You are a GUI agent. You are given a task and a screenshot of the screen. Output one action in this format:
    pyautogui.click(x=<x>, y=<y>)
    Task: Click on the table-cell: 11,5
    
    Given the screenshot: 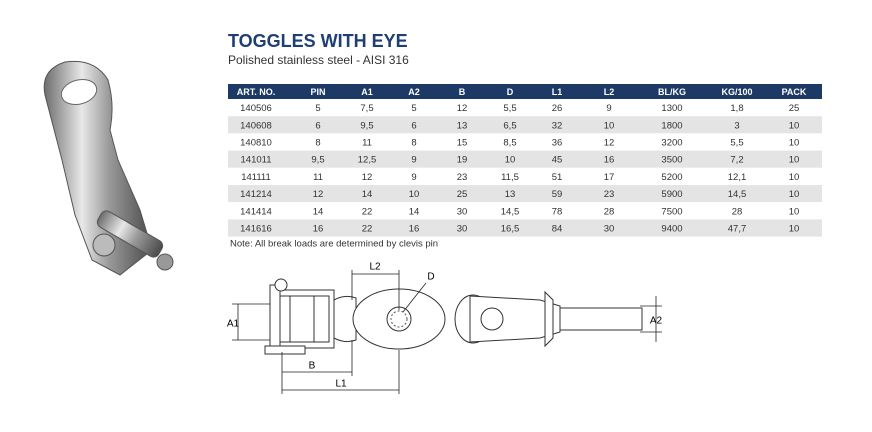 What is the action you would take?
    pyautogui.click(x=510, y=177)
    